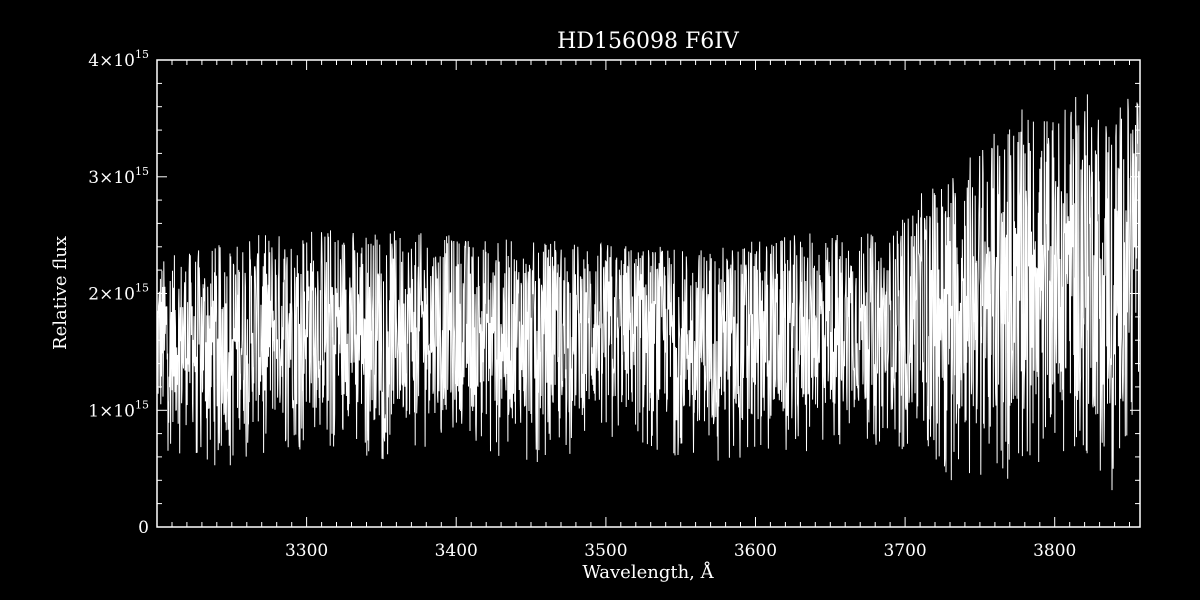  What do you see at coordinates (605, 551) in the screenshot?
I see `x-tick-label: 3500` at bounding box center [605, 551].